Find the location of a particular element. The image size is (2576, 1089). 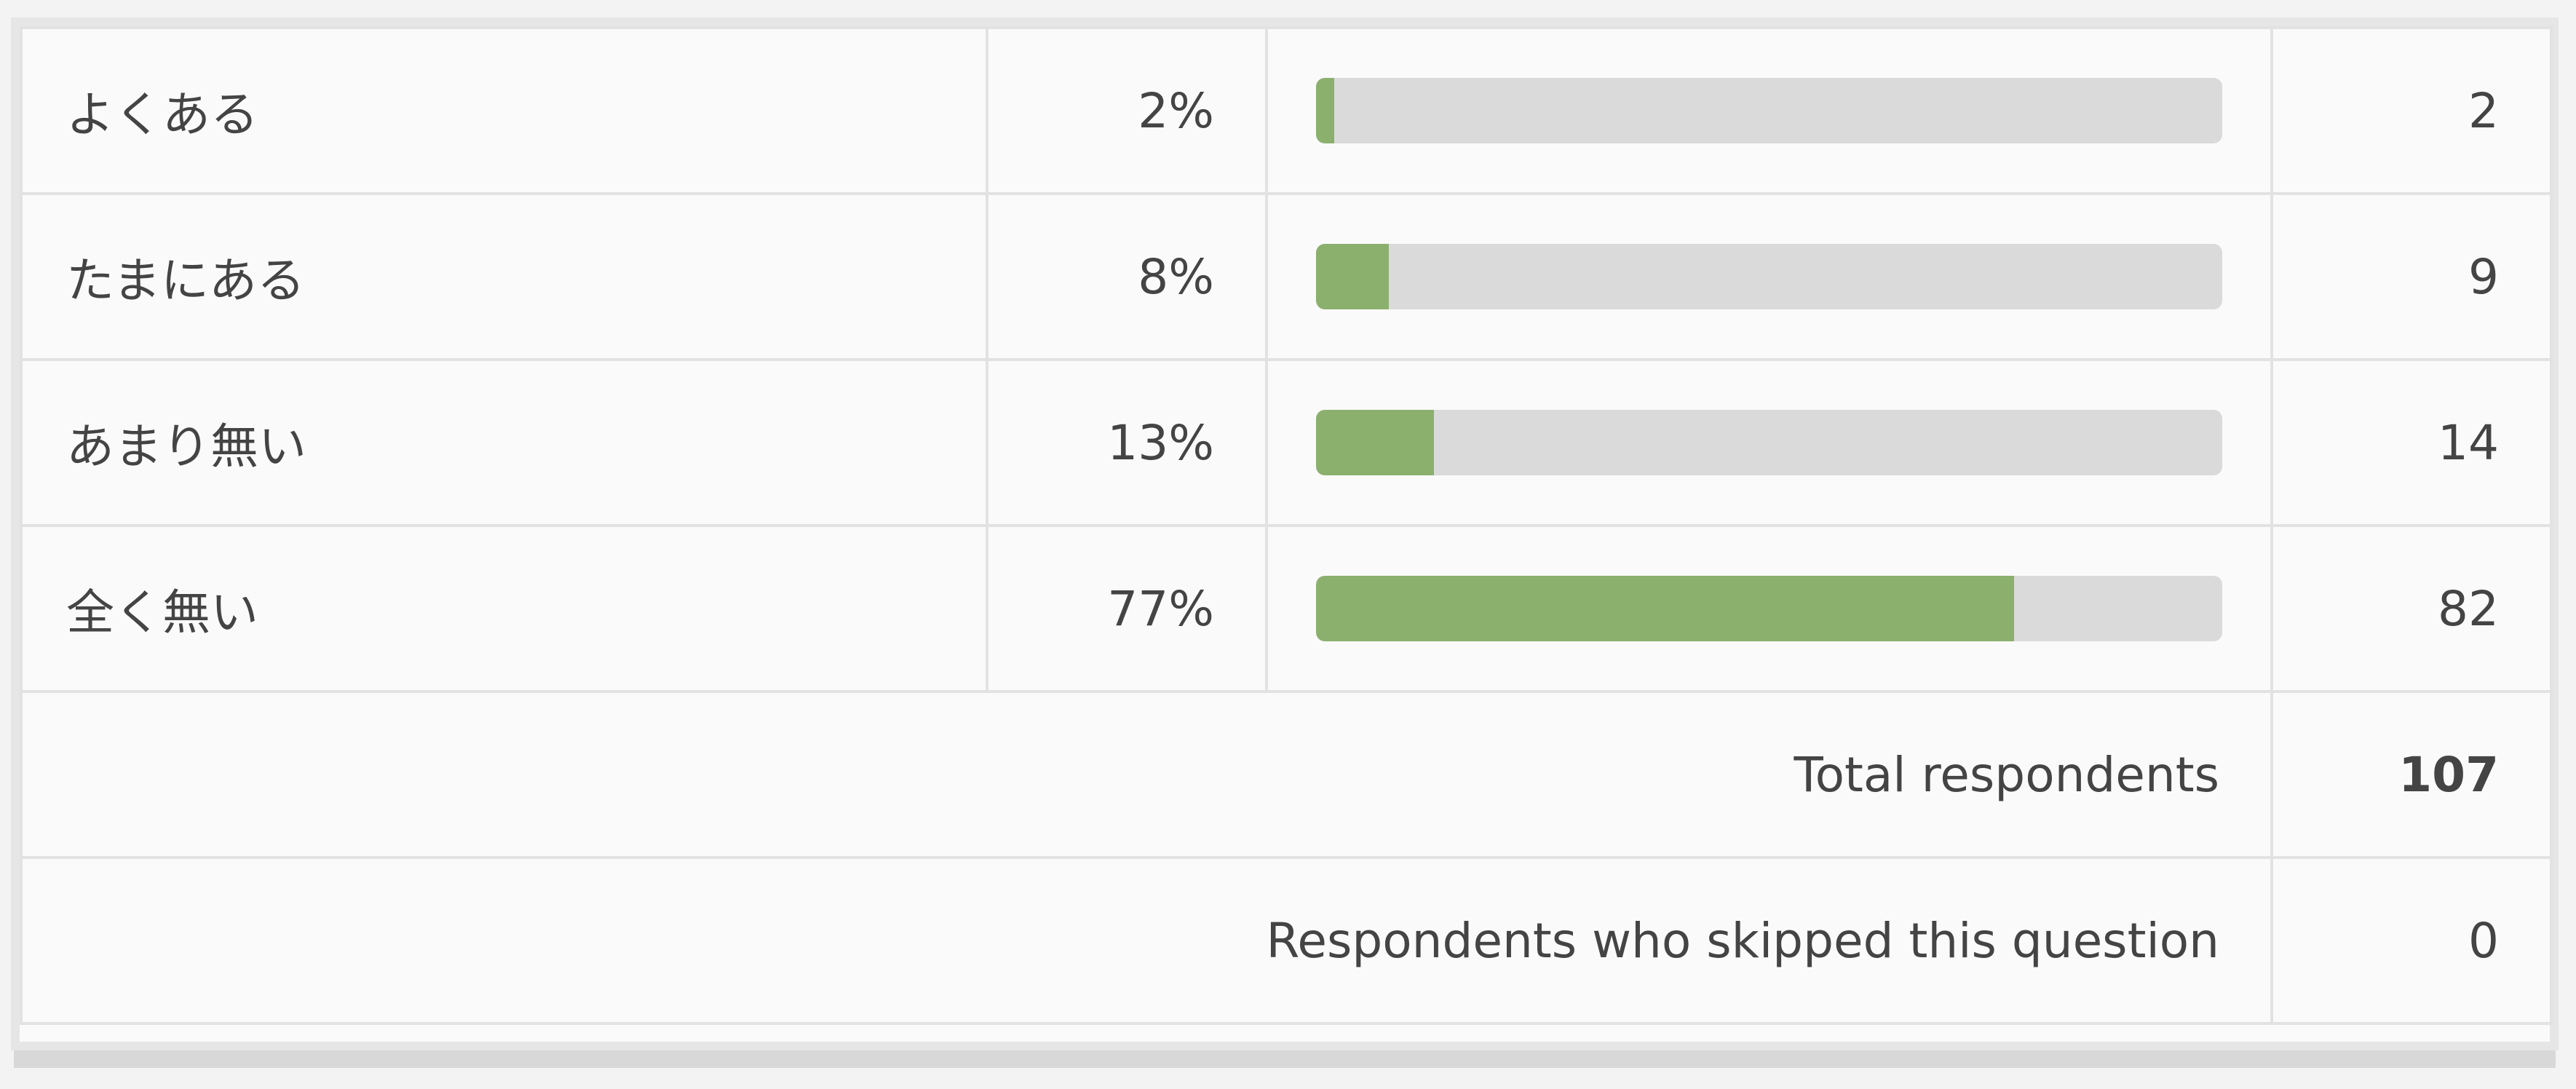

summary-value: 107 is located at coordinates (2411, 774).